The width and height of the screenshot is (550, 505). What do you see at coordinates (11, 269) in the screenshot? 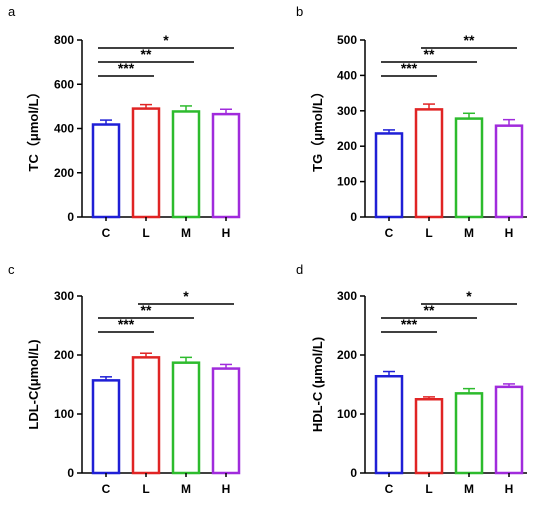
I see `panel-letter: c` at bounding box center [11, 269].